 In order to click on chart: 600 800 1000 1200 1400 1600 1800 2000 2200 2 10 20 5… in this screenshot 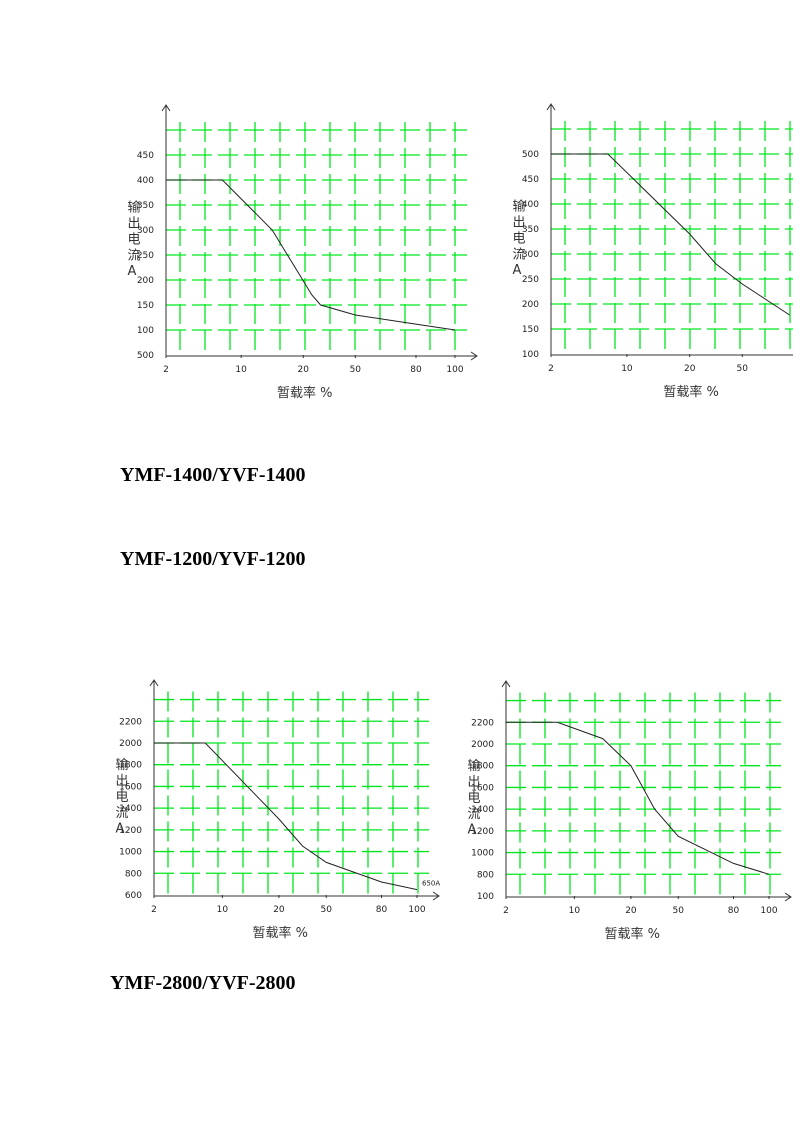, I will do `click(276, 810)`.